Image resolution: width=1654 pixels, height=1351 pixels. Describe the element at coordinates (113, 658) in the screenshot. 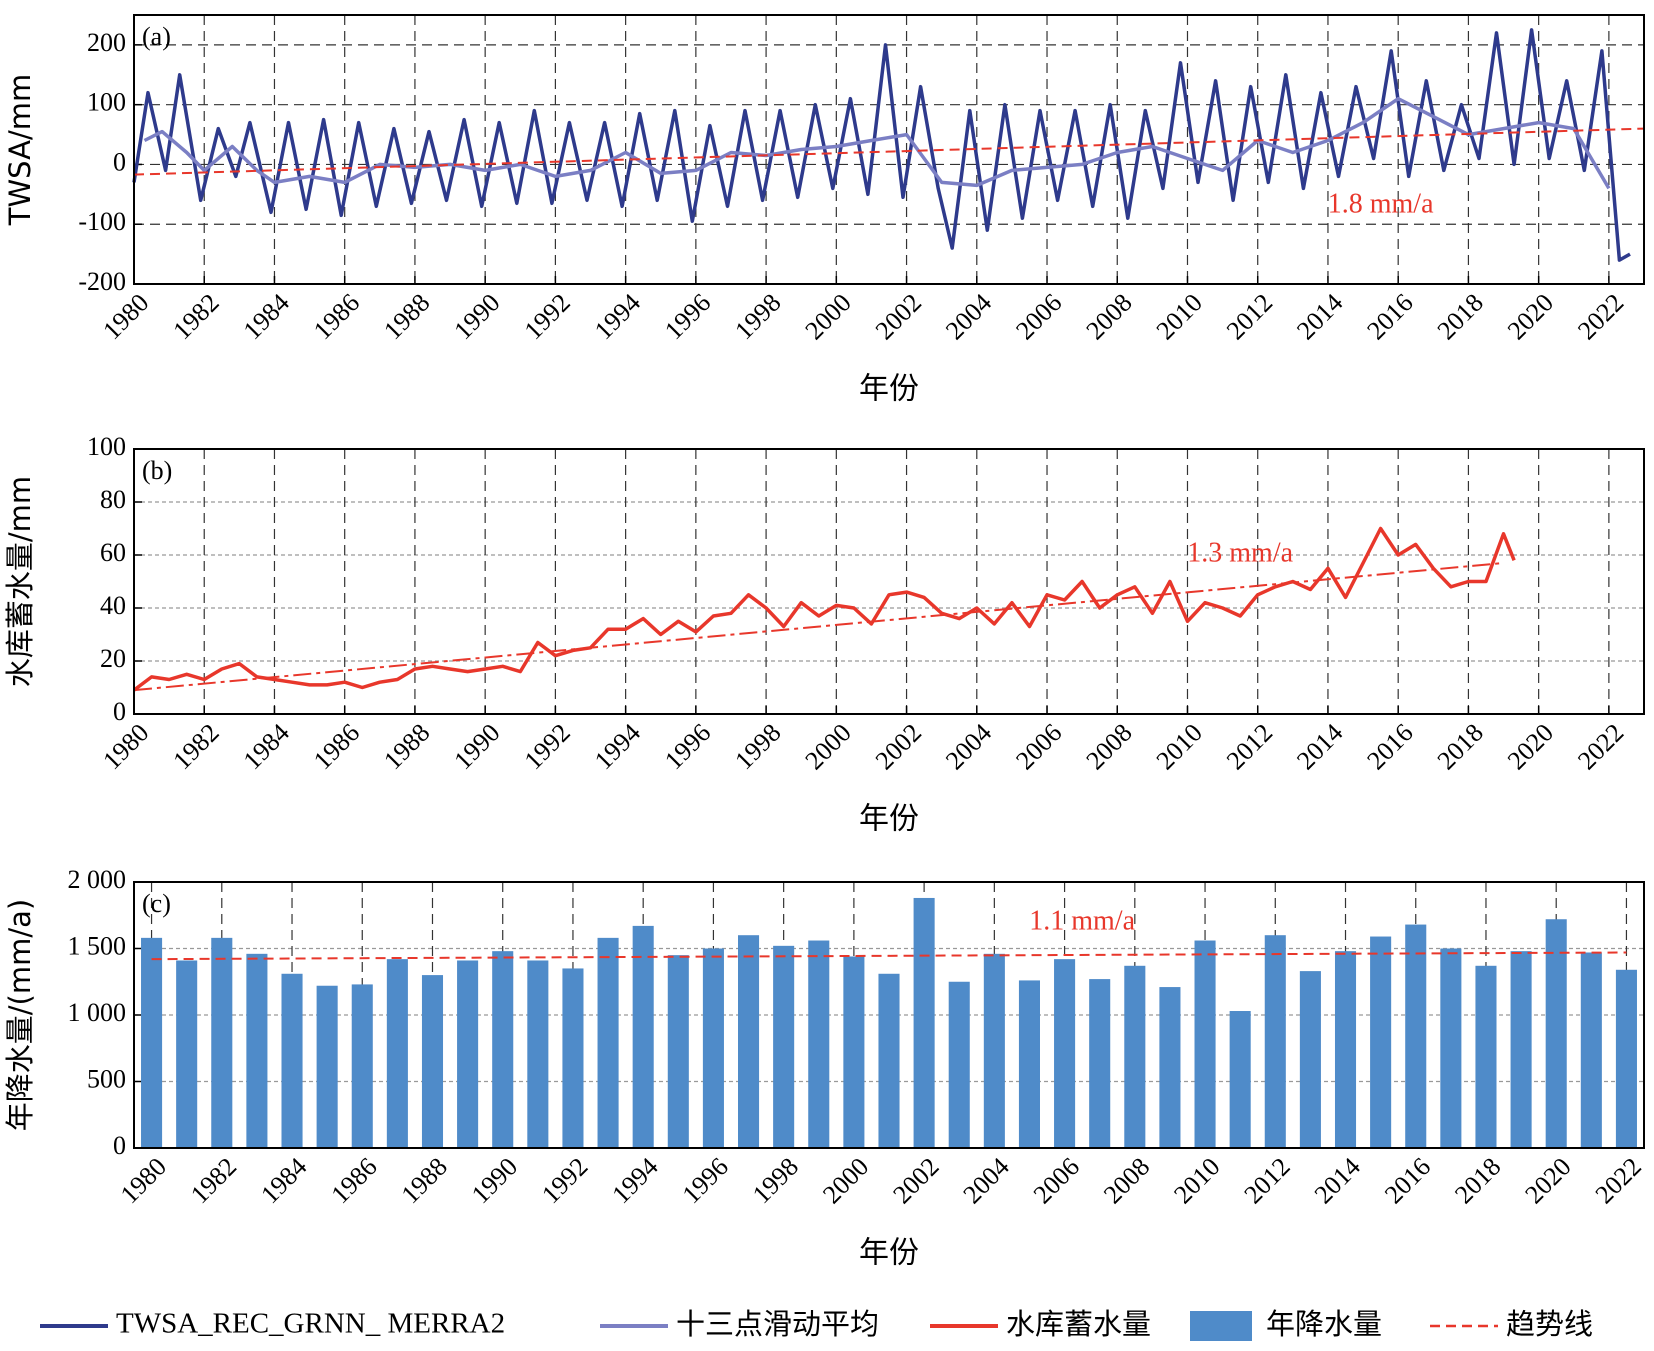

I see `y-tick-label: 20` at that location.